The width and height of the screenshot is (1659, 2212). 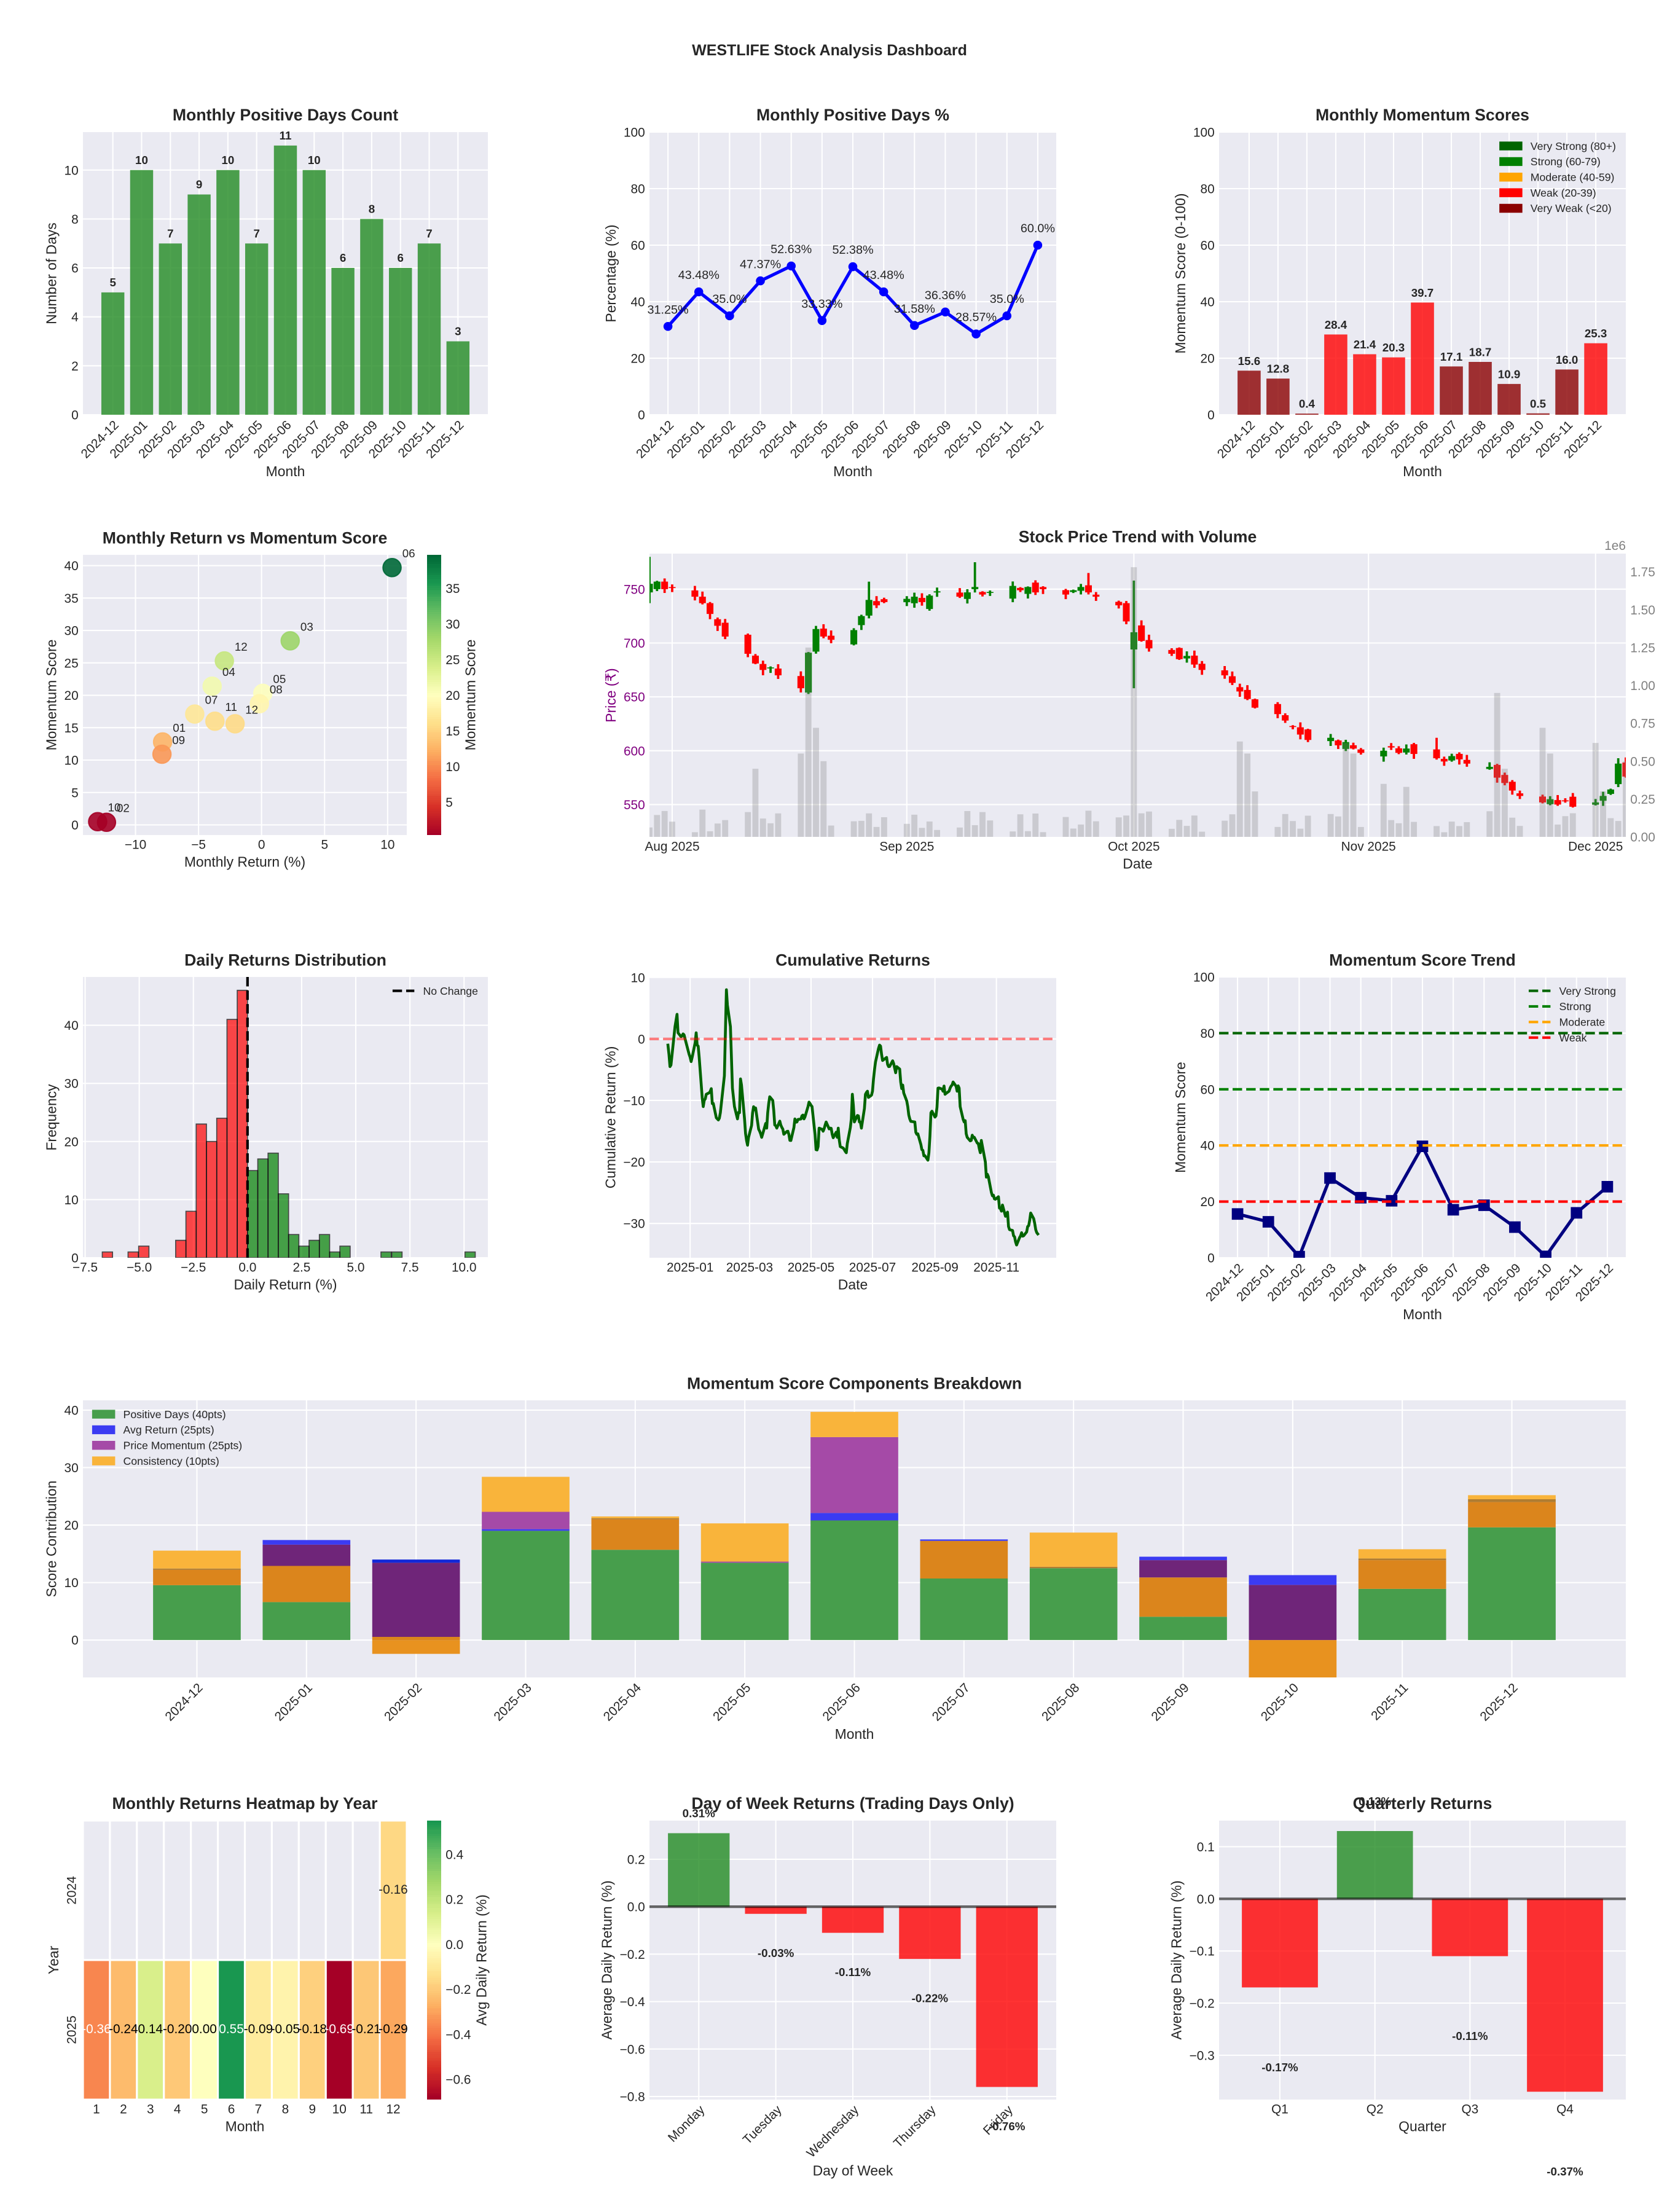 I want to click on svg-text: 16.0, so click(x=1567, y=359).